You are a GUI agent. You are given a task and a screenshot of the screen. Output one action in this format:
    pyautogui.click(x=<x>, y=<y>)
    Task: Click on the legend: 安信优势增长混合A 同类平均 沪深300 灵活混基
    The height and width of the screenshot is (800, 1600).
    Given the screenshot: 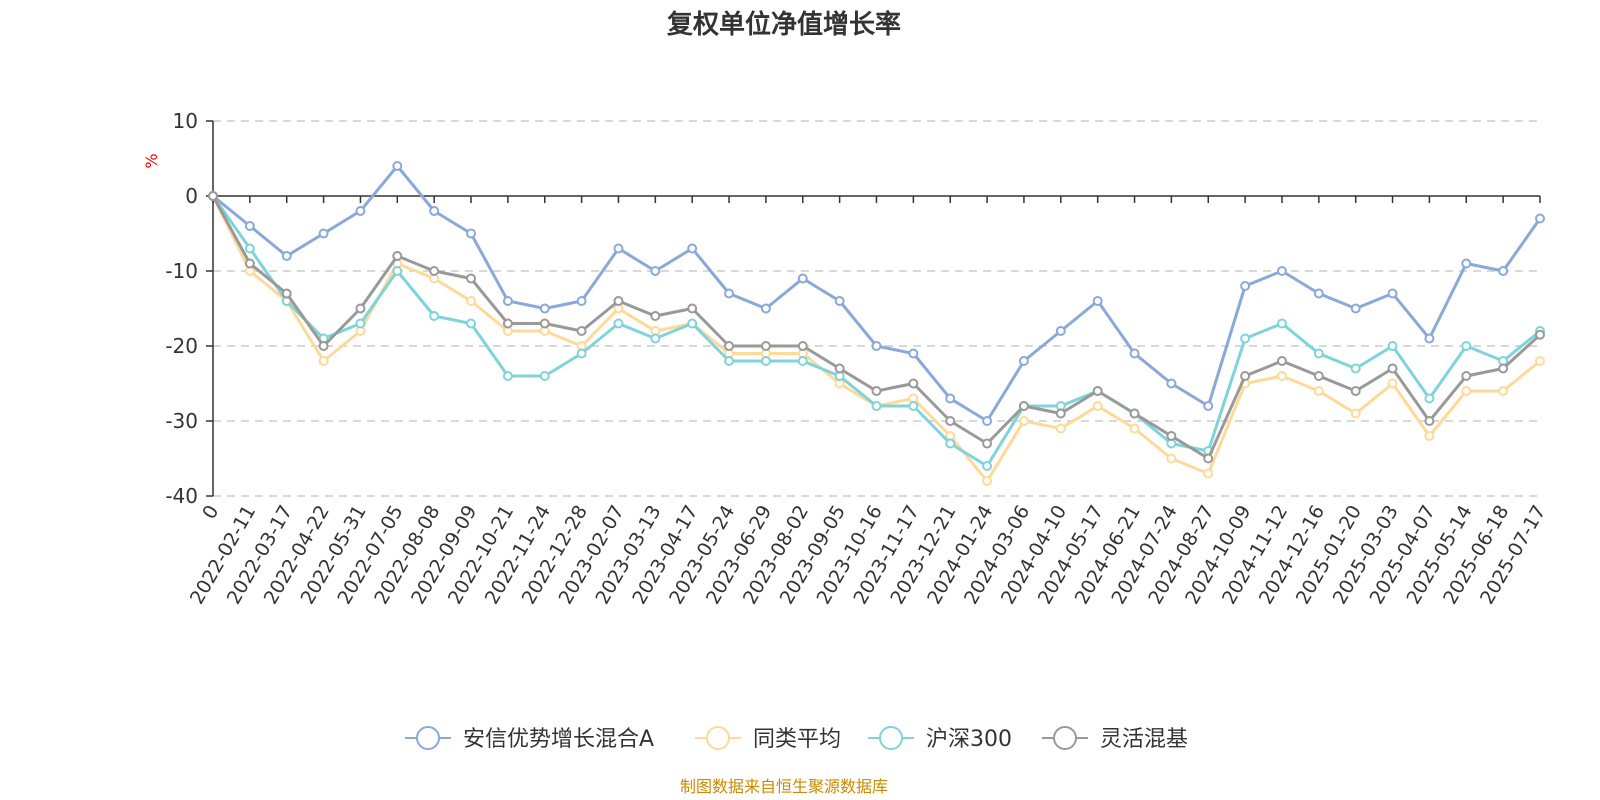 What is the action you would take?
    pyautogui.click(x=796, y=739)
    